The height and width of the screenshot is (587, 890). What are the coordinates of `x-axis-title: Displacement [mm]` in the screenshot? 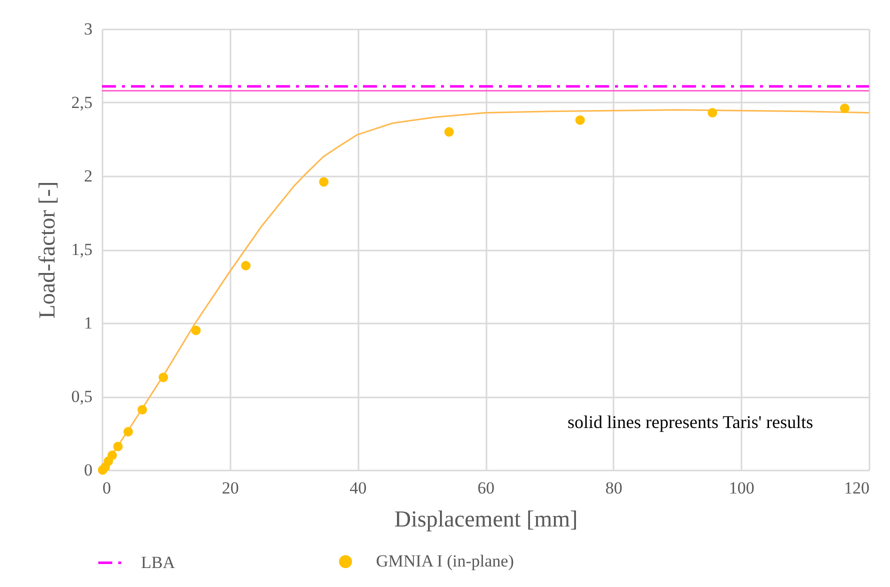 It's located at (486, 519).